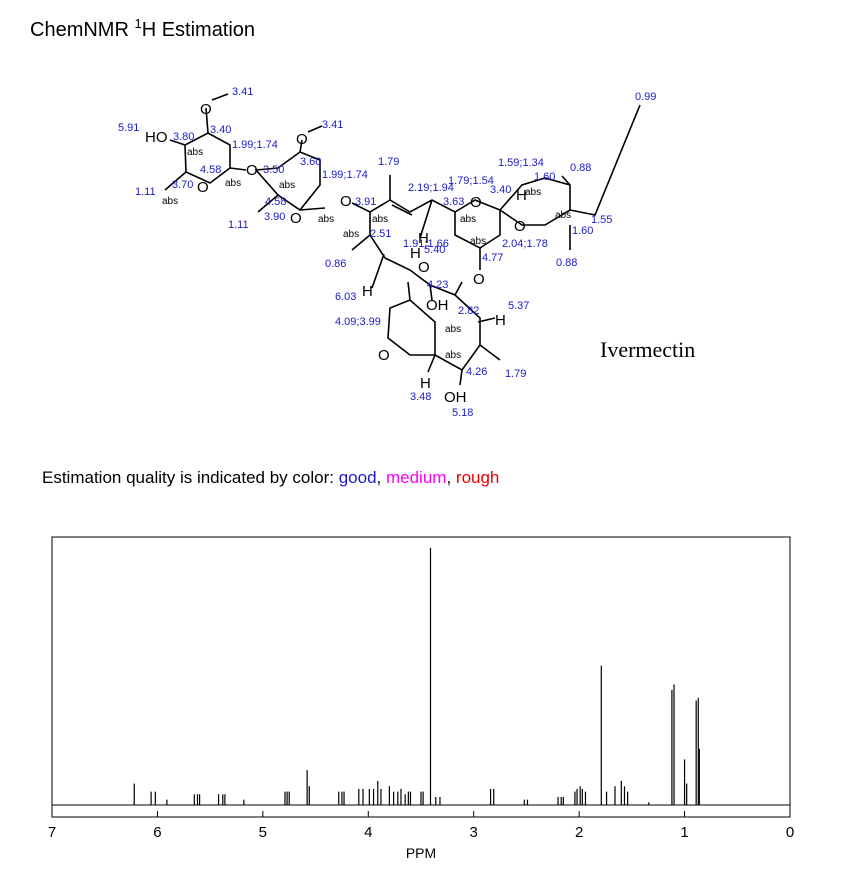  Describe the element at coordinates (601, 220) in the screenshot. I see `shift-label: 1.55` at that location.